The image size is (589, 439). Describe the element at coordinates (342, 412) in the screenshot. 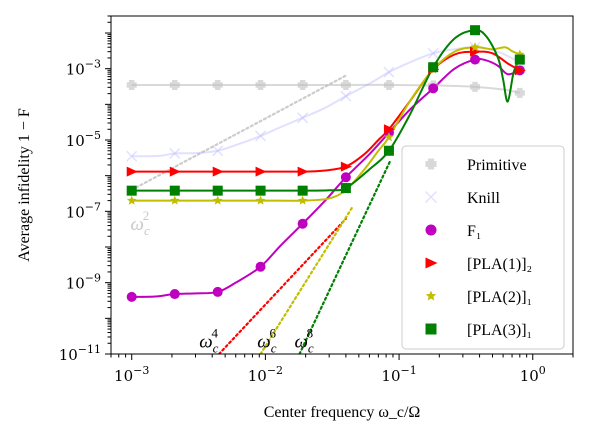

I see `x-axis-title: Center frequency ω_c/Ω` at that location.